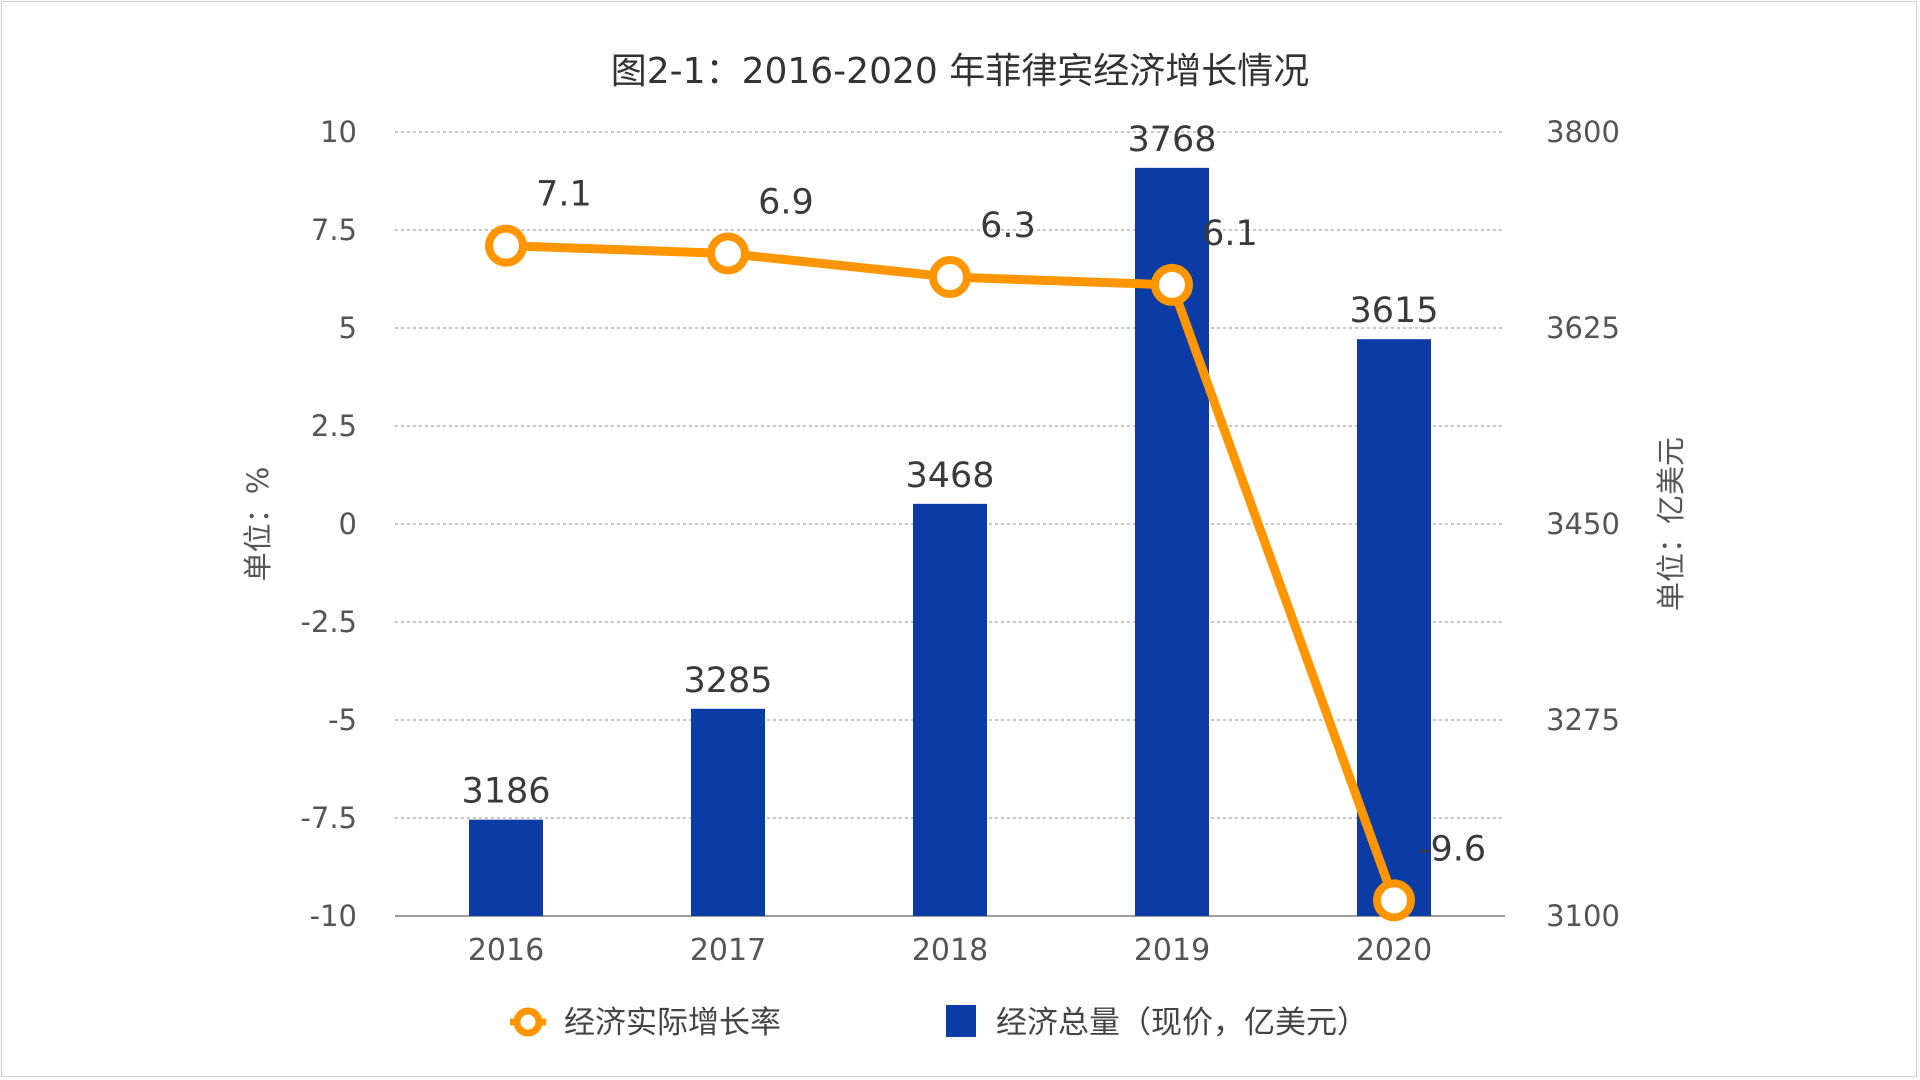  I want to click on category-label: 2019, so click(1172, 950).